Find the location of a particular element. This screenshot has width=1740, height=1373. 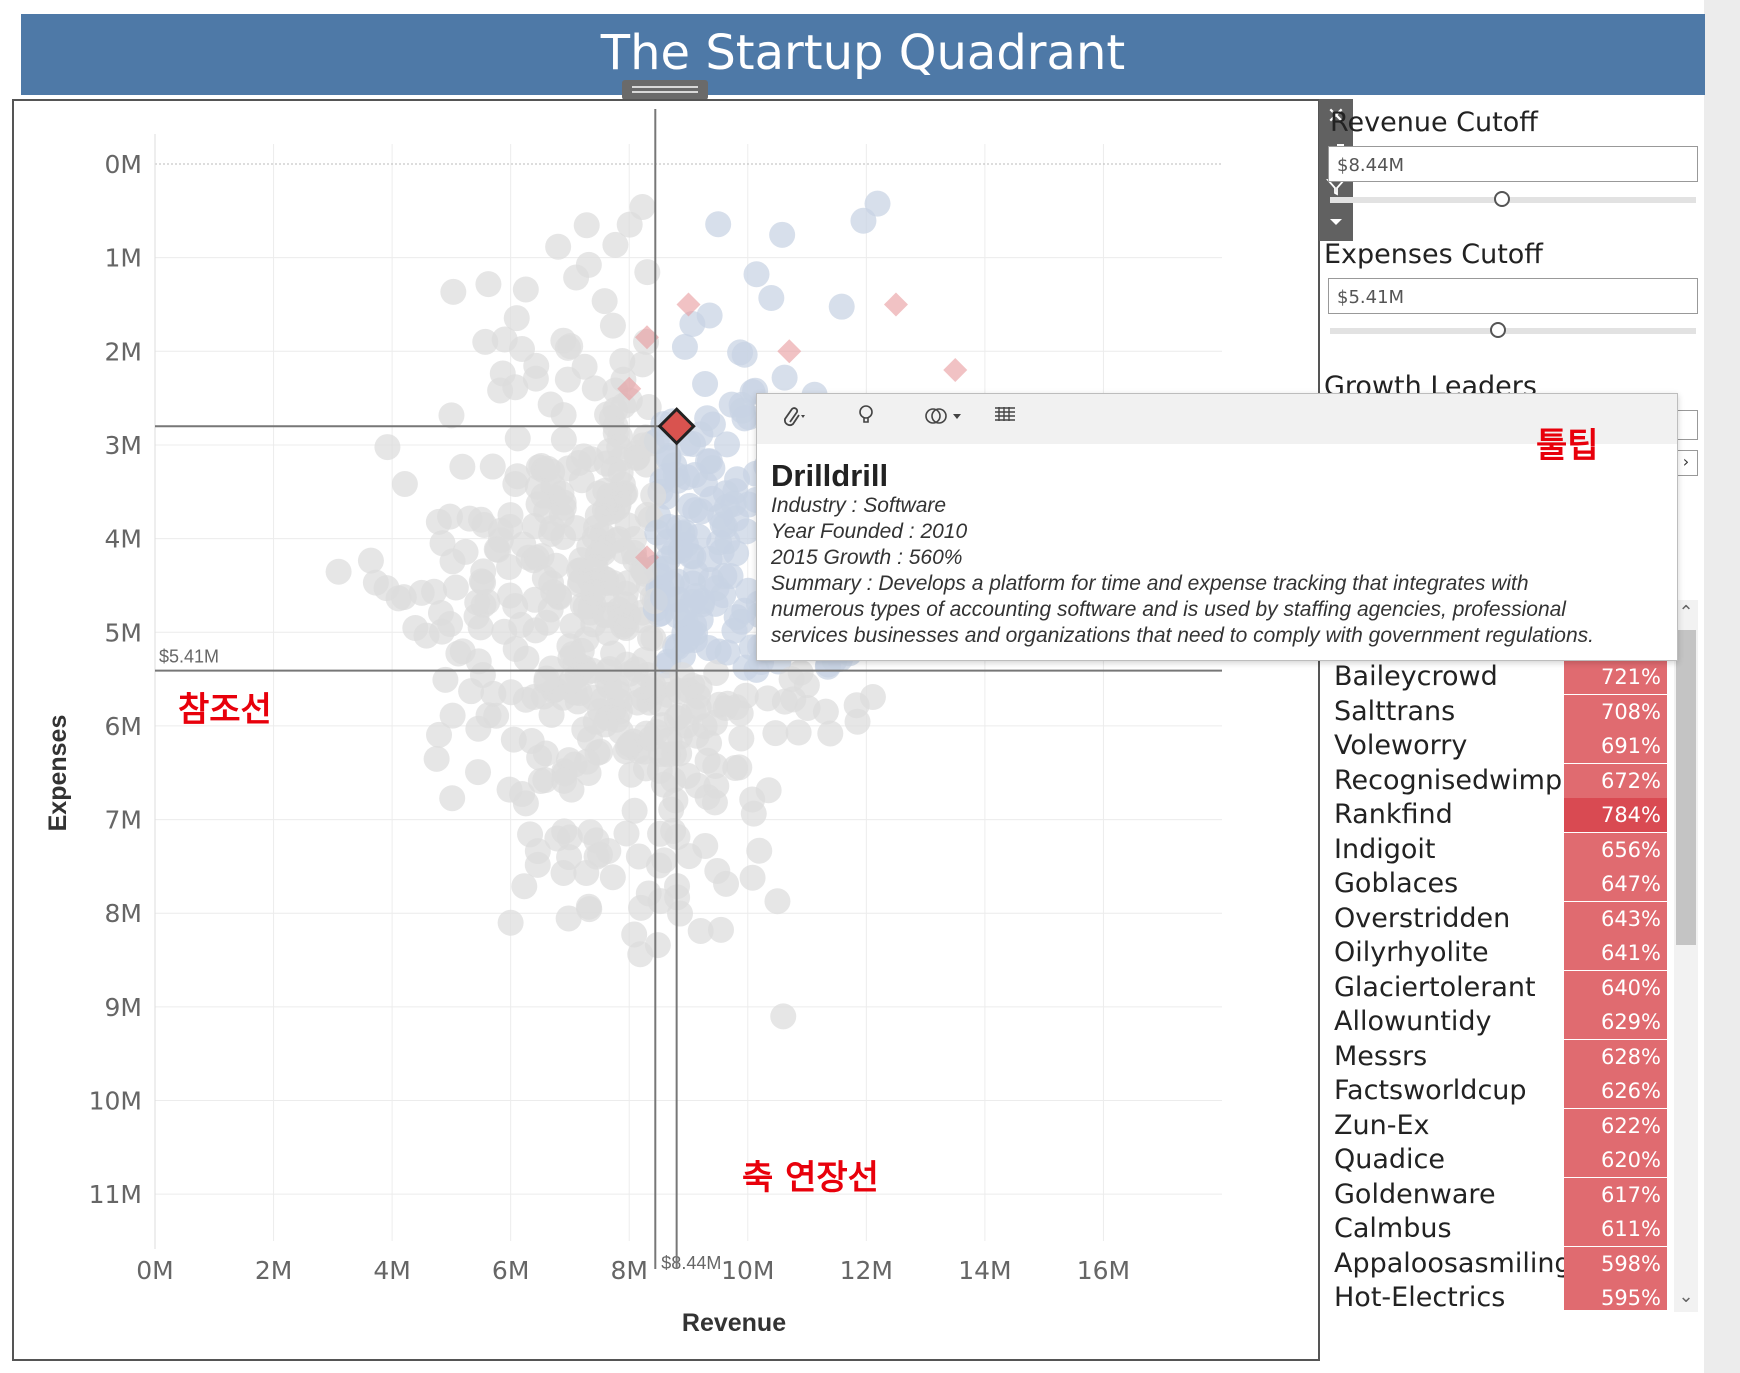

growth-leader-row: Glaciertolerant 640% is located at coordinates (1514, 987).